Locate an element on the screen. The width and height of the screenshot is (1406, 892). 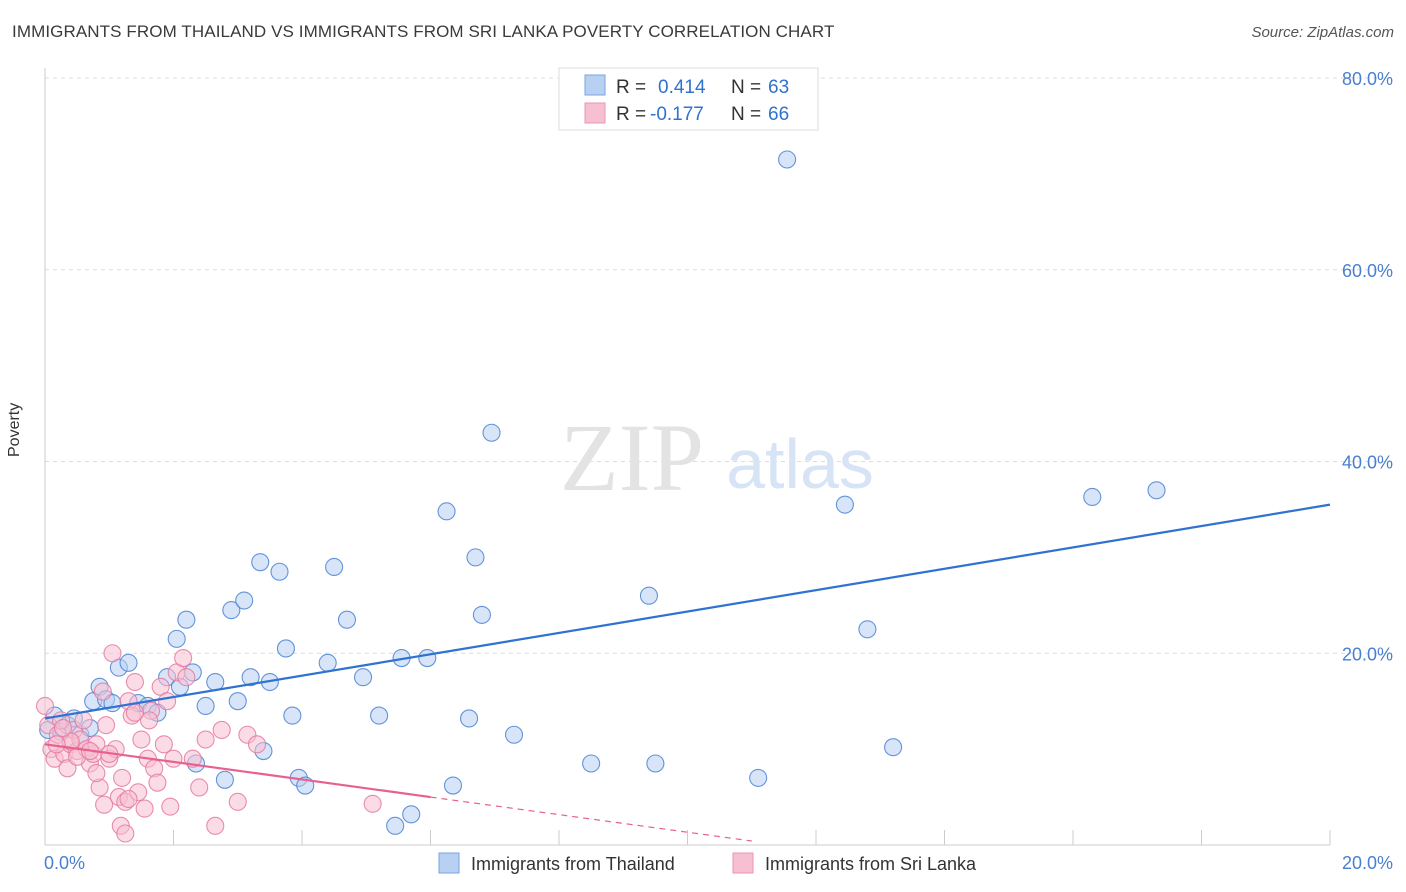
y-tick-label: 60.0% is located at coordinates (1367, 271).